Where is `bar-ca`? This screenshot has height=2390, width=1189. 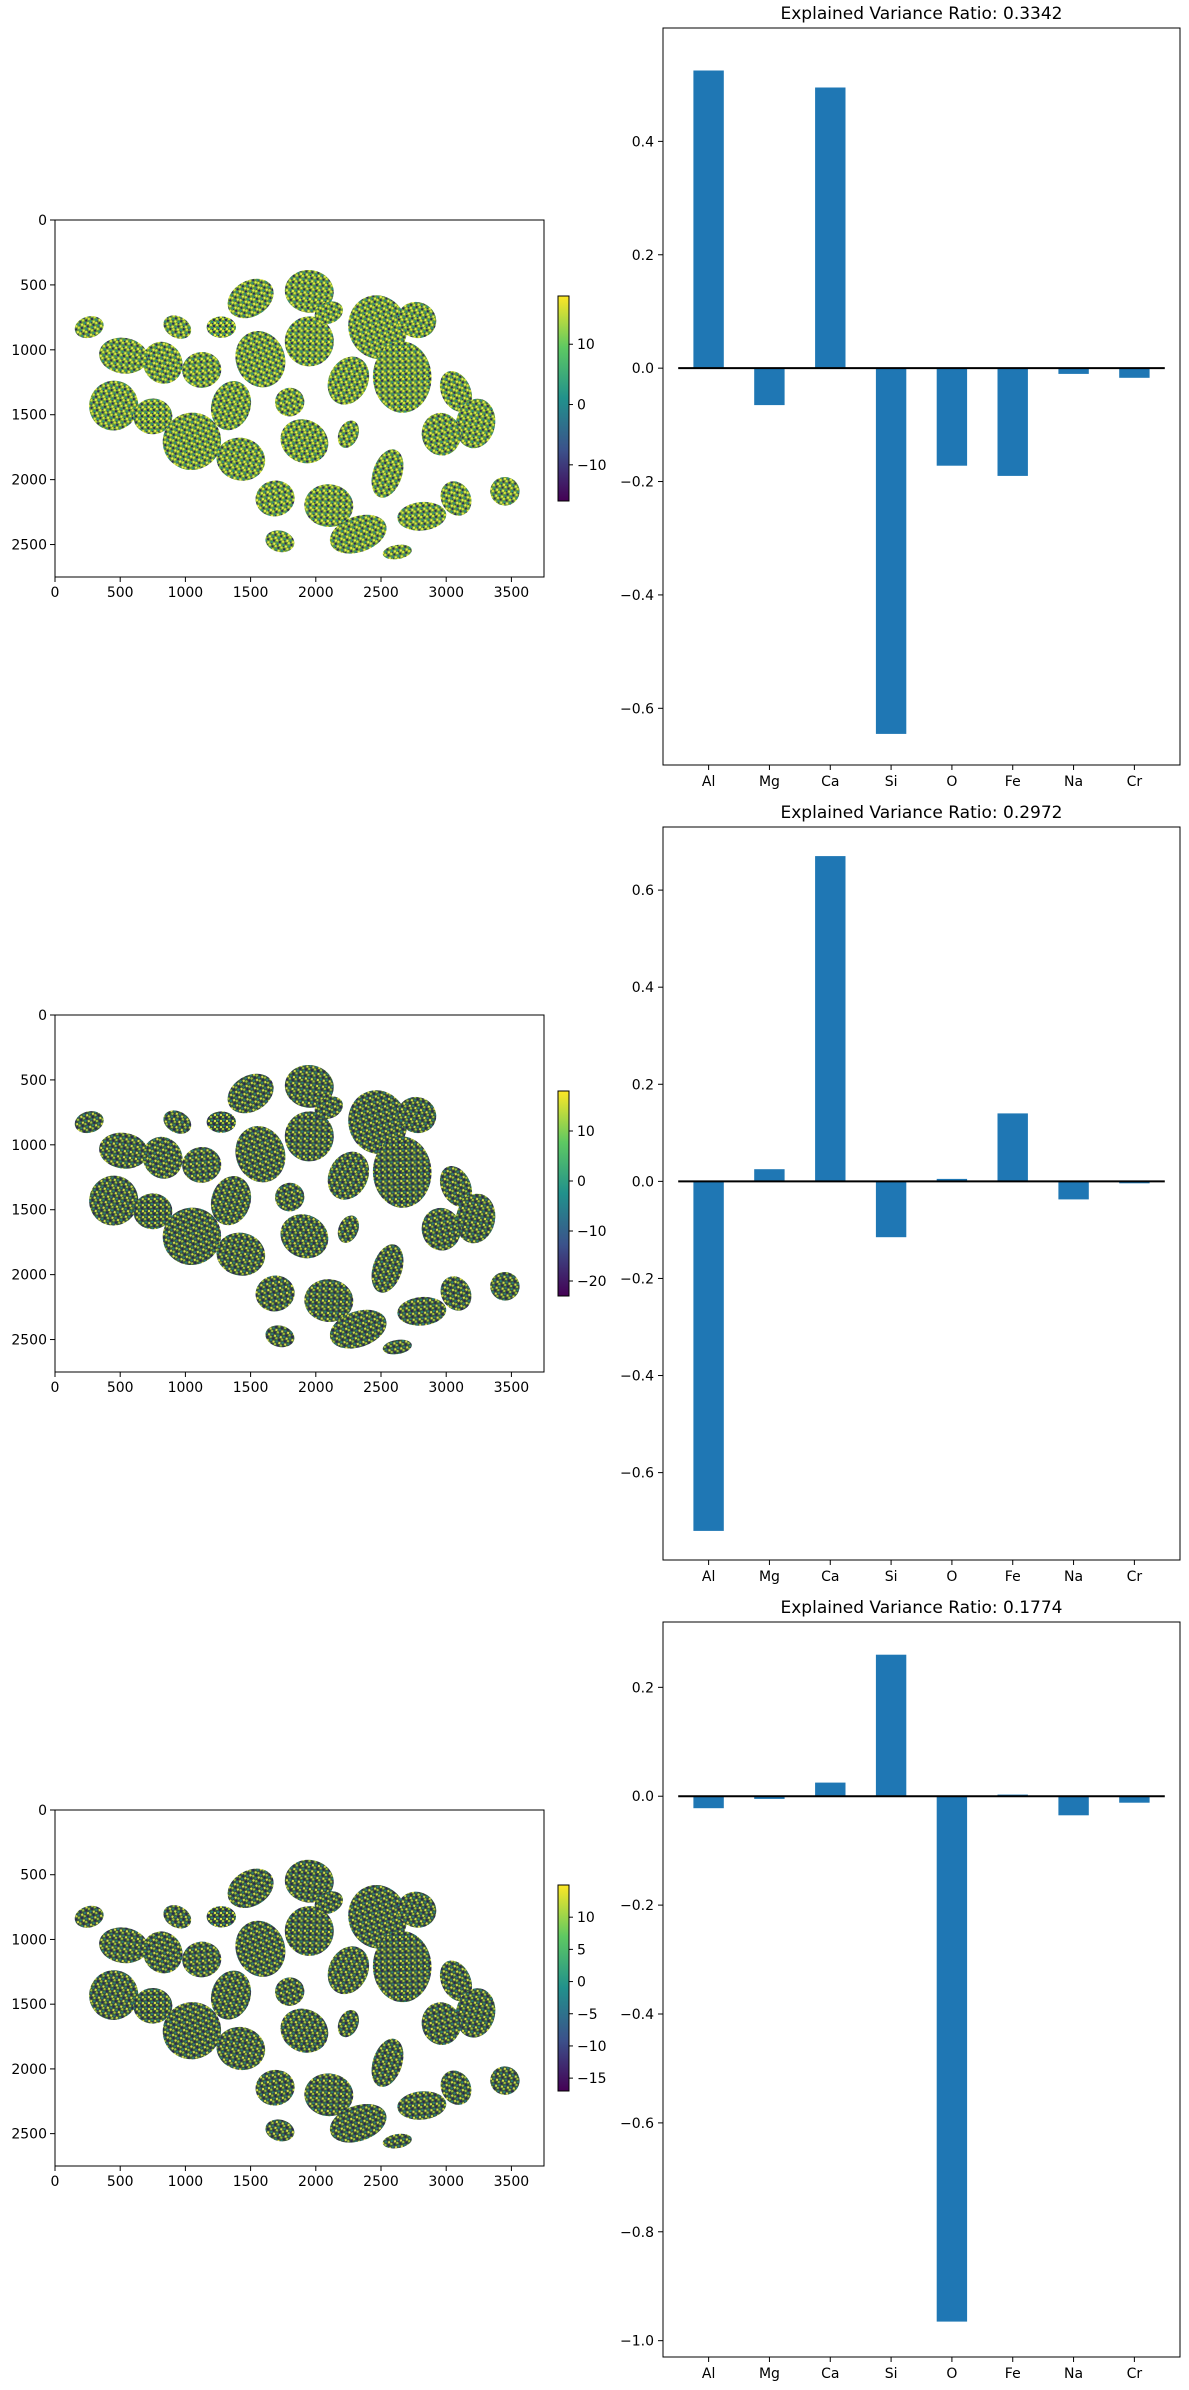 bar-ca is located at coordinates (830, 228).